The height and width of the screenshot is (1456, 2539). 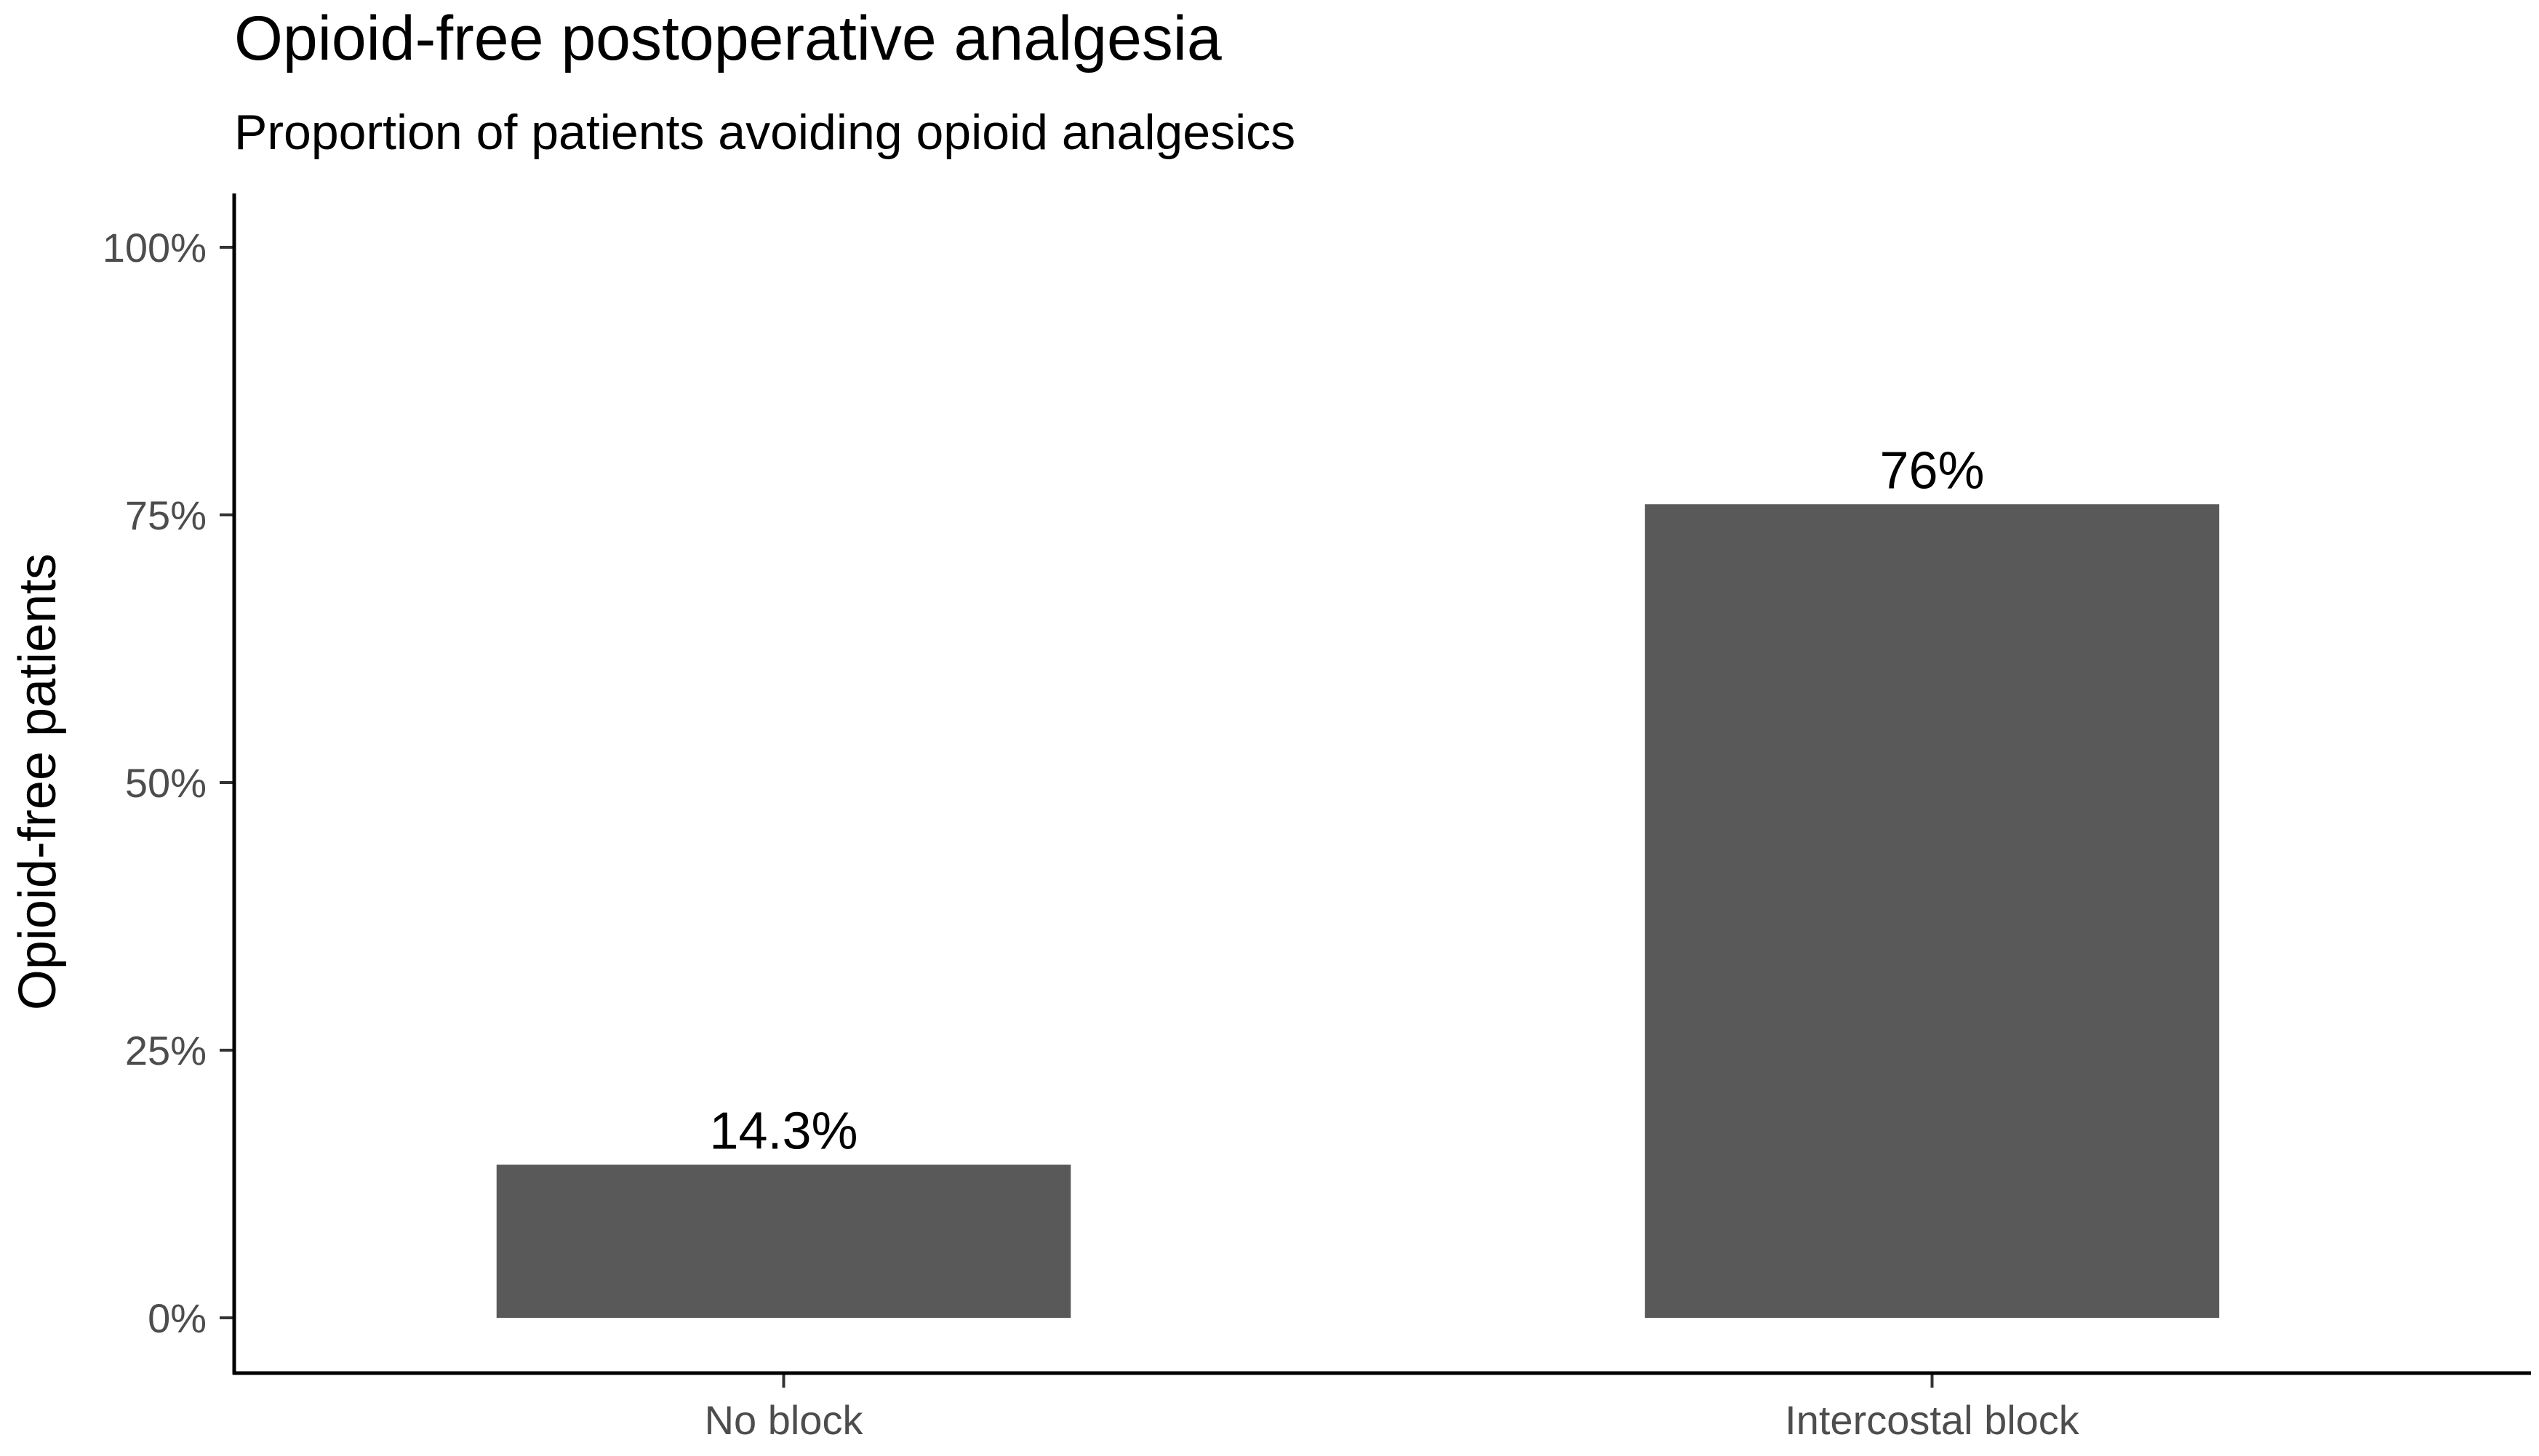 What do you see at coordinates (1931, 470) in the screenshot?
I see `bar-value-label-1: 76%` at bounding box center [1931, 470].